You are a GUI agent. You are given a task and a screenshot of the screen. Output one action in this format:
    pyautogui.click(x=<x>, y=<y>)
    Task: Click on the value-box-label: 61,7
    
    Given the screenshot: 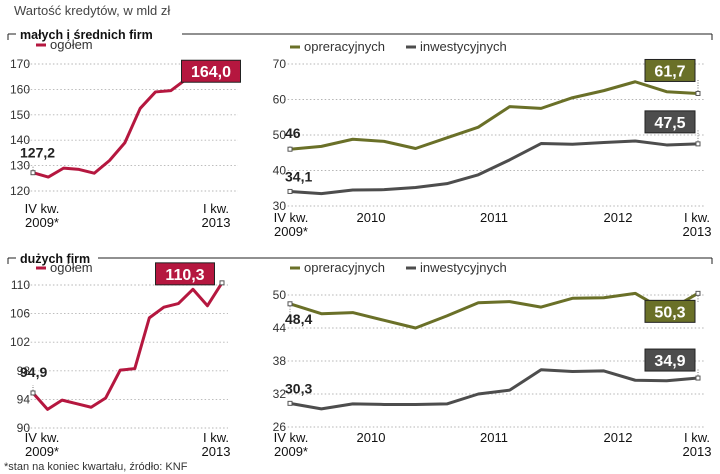 What is the action you would take?
    pyautogui.click(x=669, y=71)
    